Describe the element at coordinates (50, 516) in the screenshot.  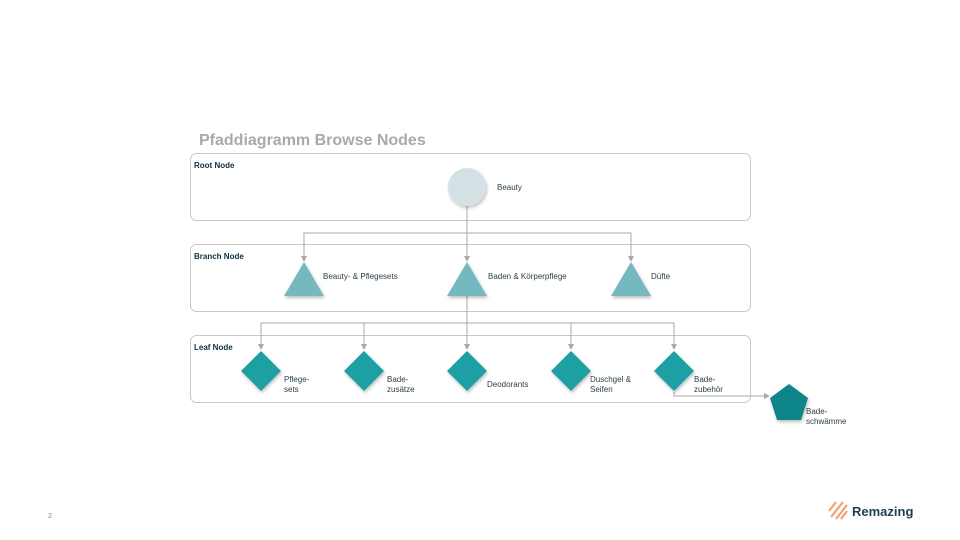
I see `page-number: 2` at that location.